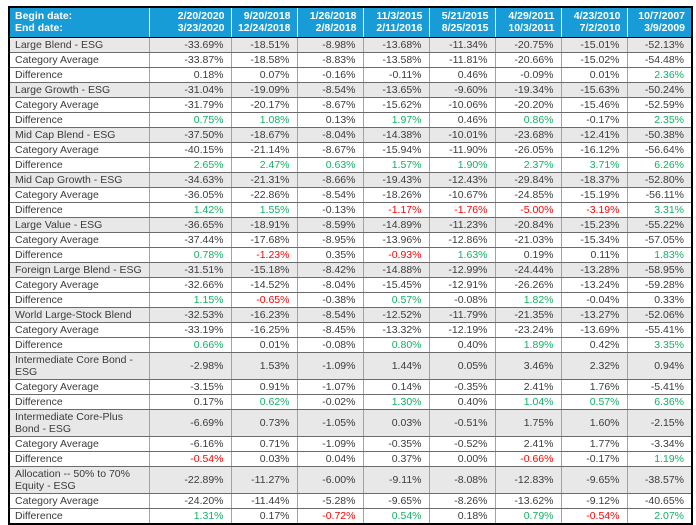 The height and width of the screenshot is (525, 696). I want to click on begin-date: 1/26/2018, so click(333, 15).